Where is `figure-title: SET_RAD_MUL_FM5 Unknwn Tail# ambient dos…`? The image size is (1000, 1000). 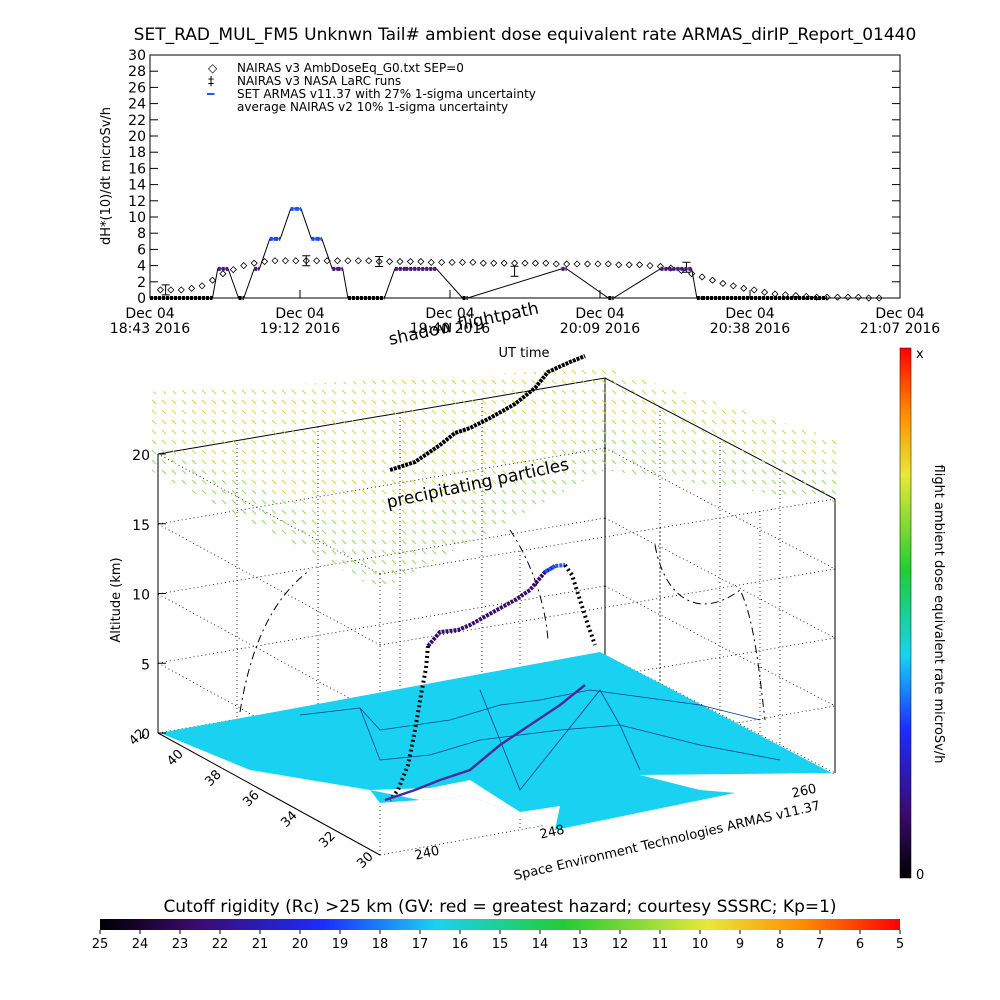
figure-title: SET_RAD_MUL_FM5 Unknwn Tail# ambient dos… is located at coordinates (525, 35).